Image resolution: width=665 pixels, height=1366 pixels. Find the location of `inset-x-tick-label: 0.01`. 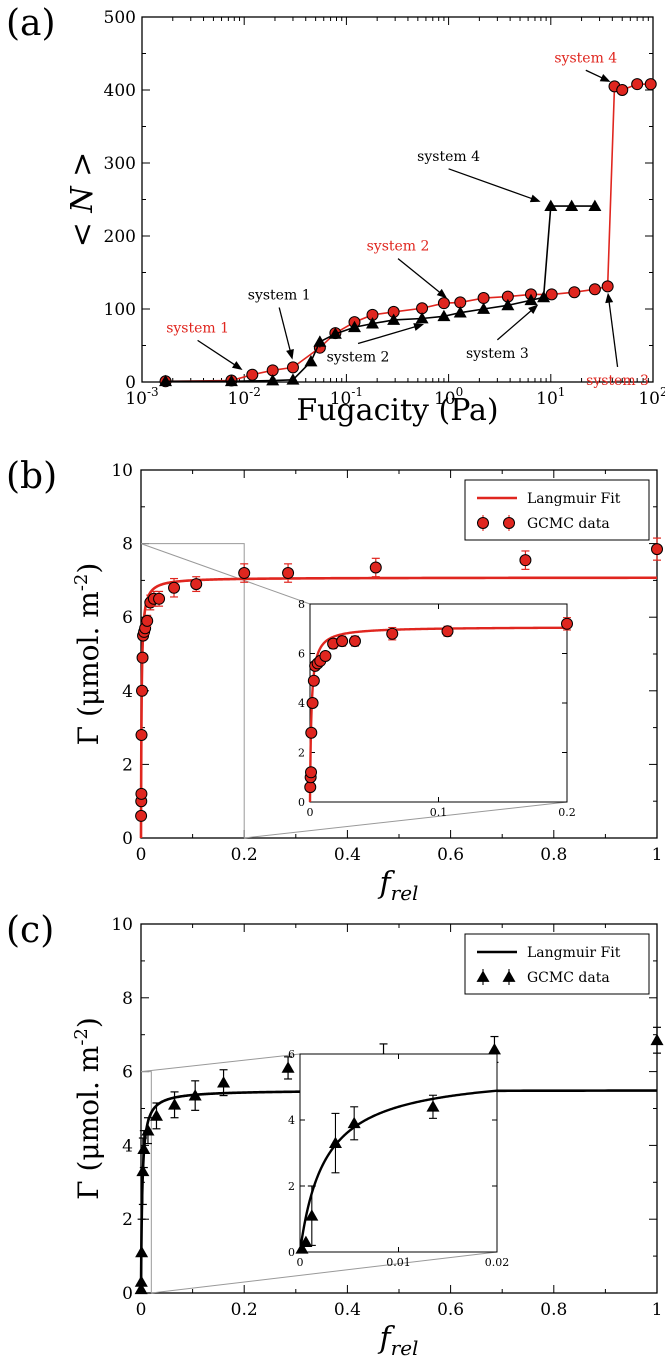

inset-x-tick-label: 0.01 is located at coordinates (398, 1262).